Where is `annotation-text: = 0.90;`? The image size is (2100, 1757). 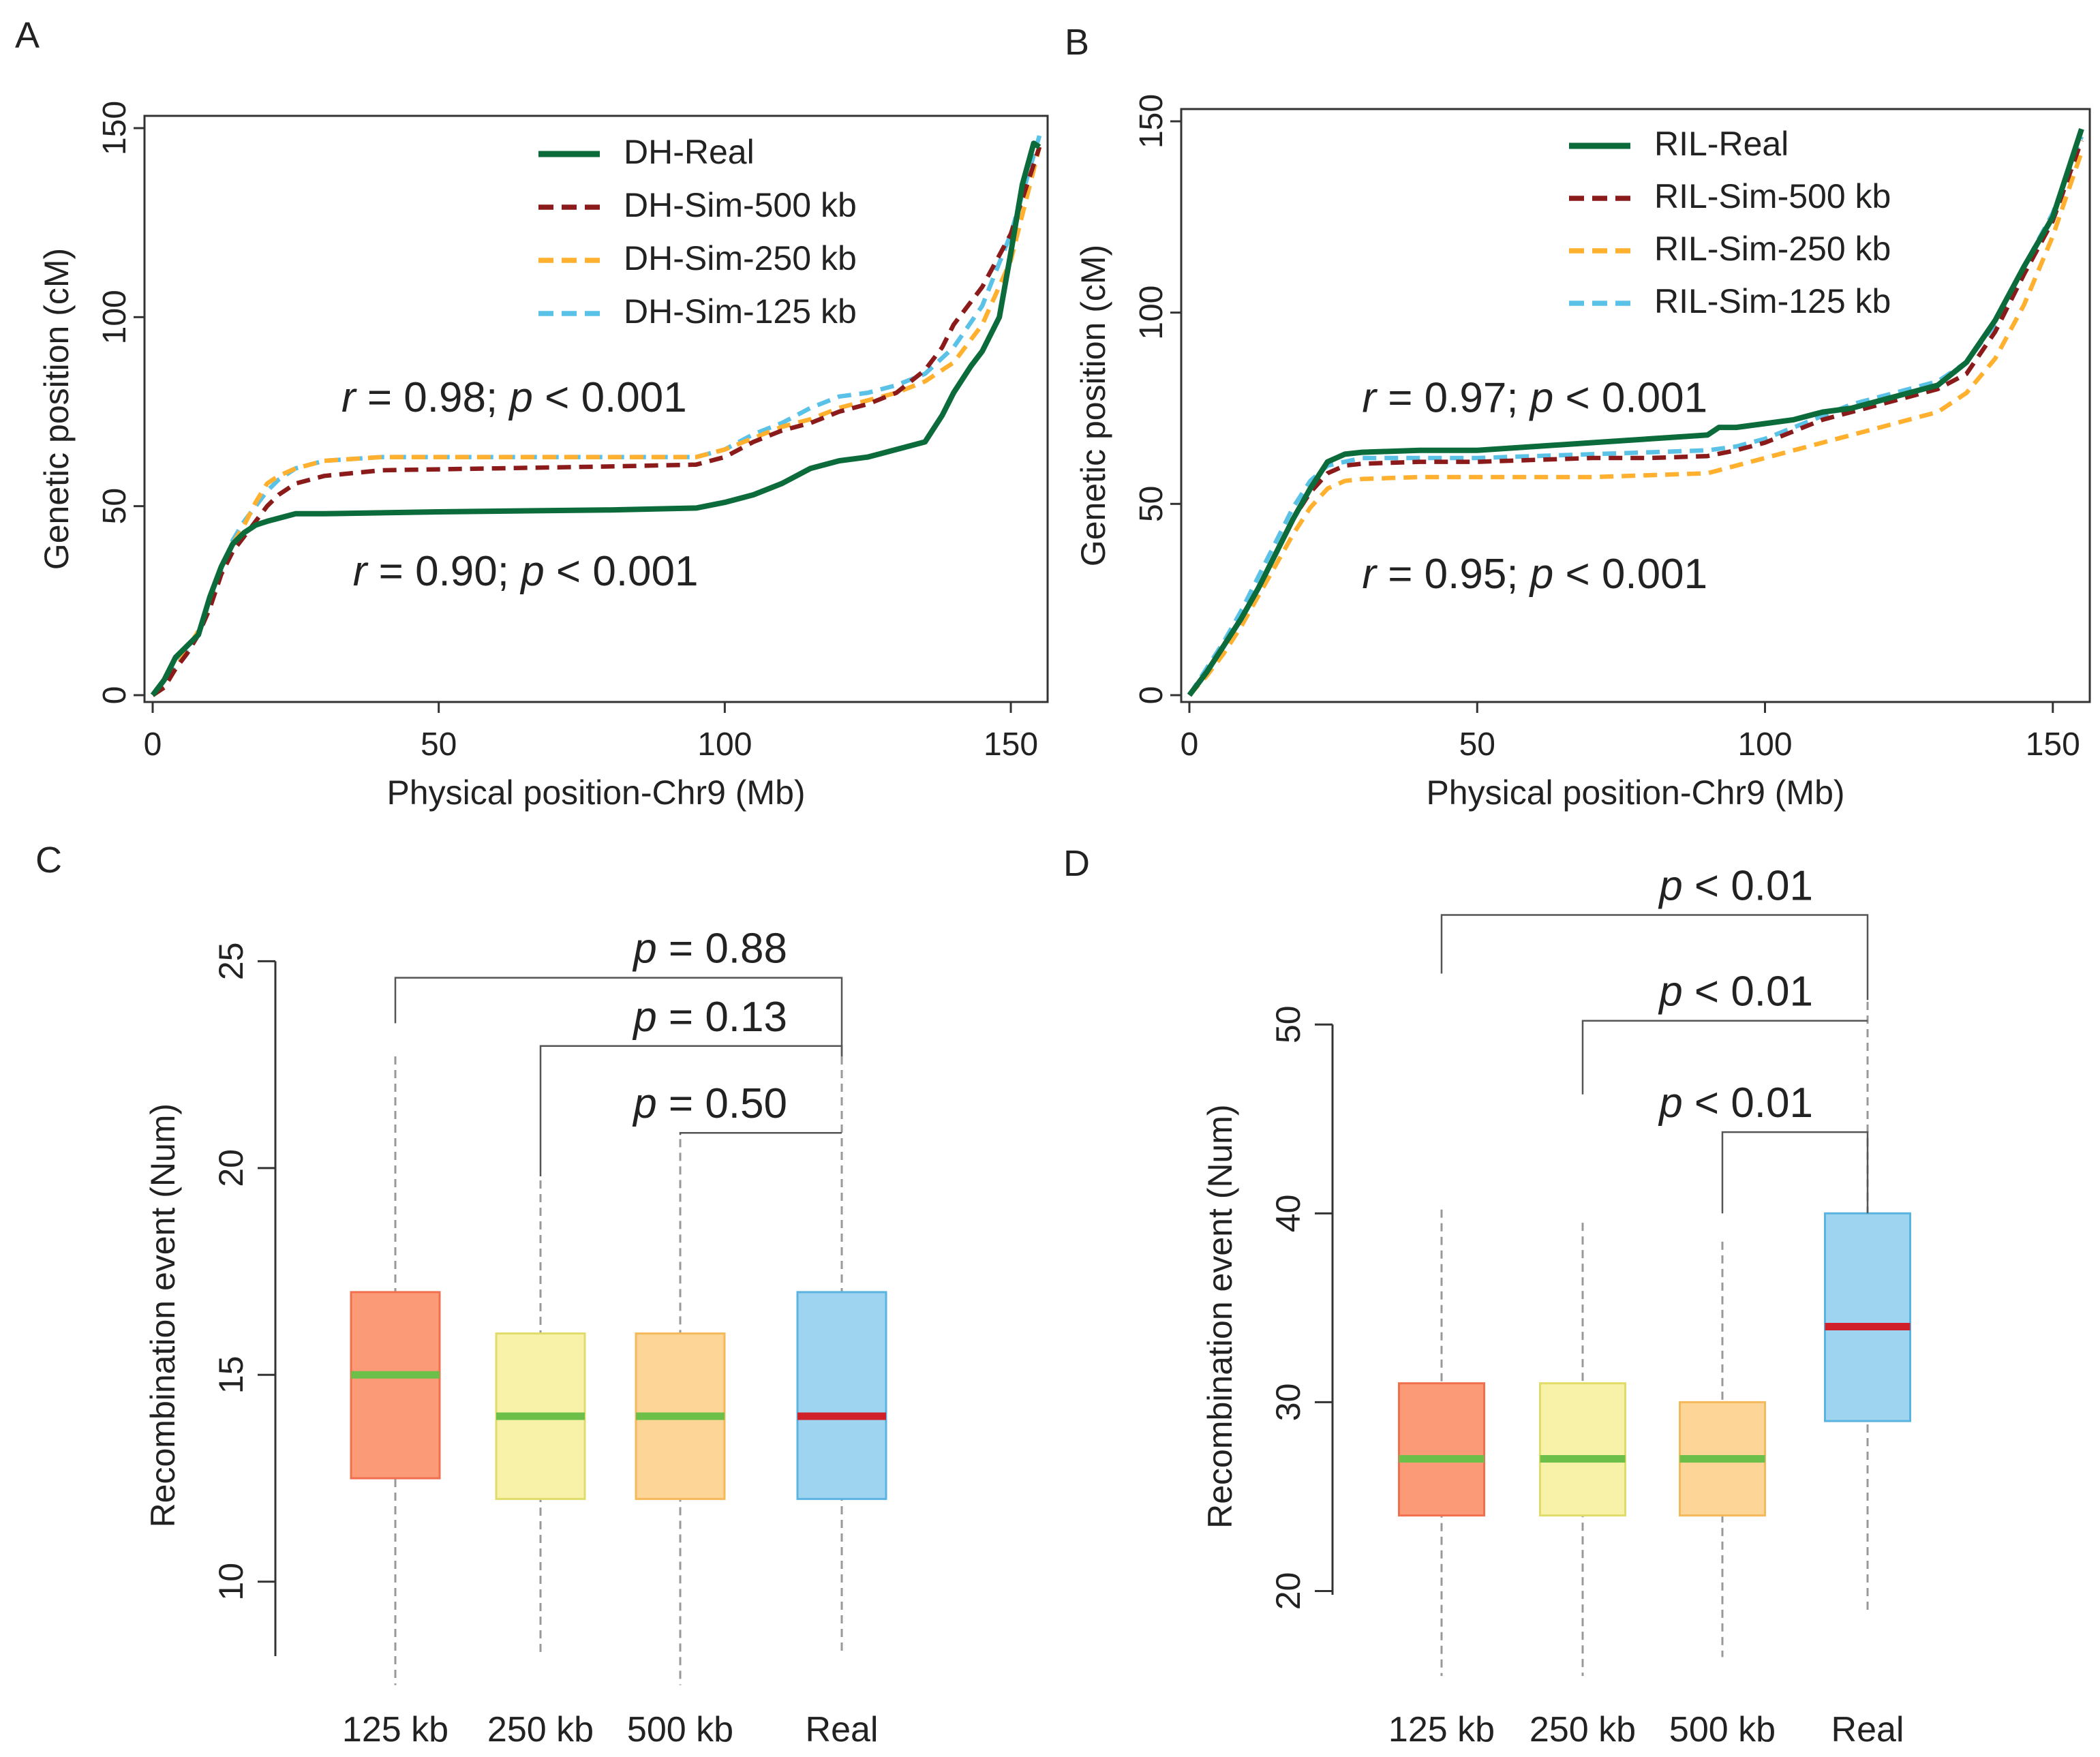 annotation-text: = 0.90; is located at coordinates (444, 571).